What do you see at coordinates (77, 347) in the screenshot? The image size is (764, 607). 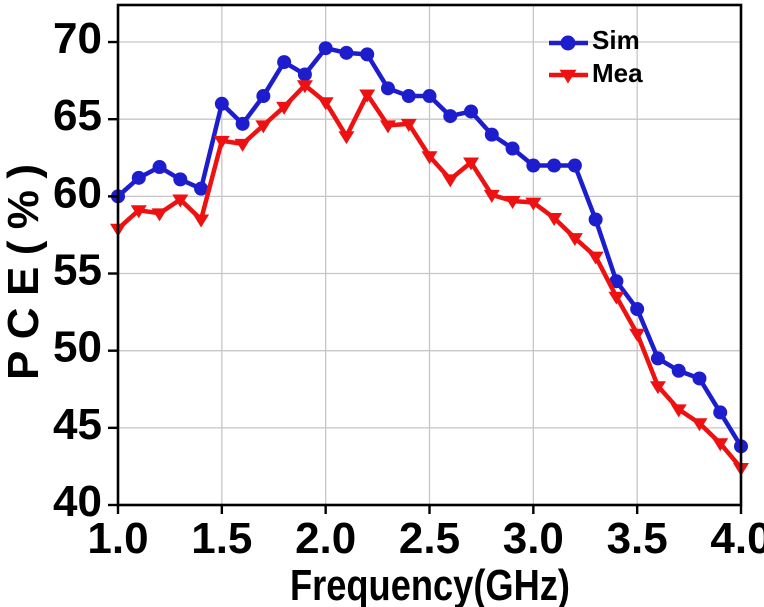 I see `y-tick-label: 50` at bounding box center [77, 347].